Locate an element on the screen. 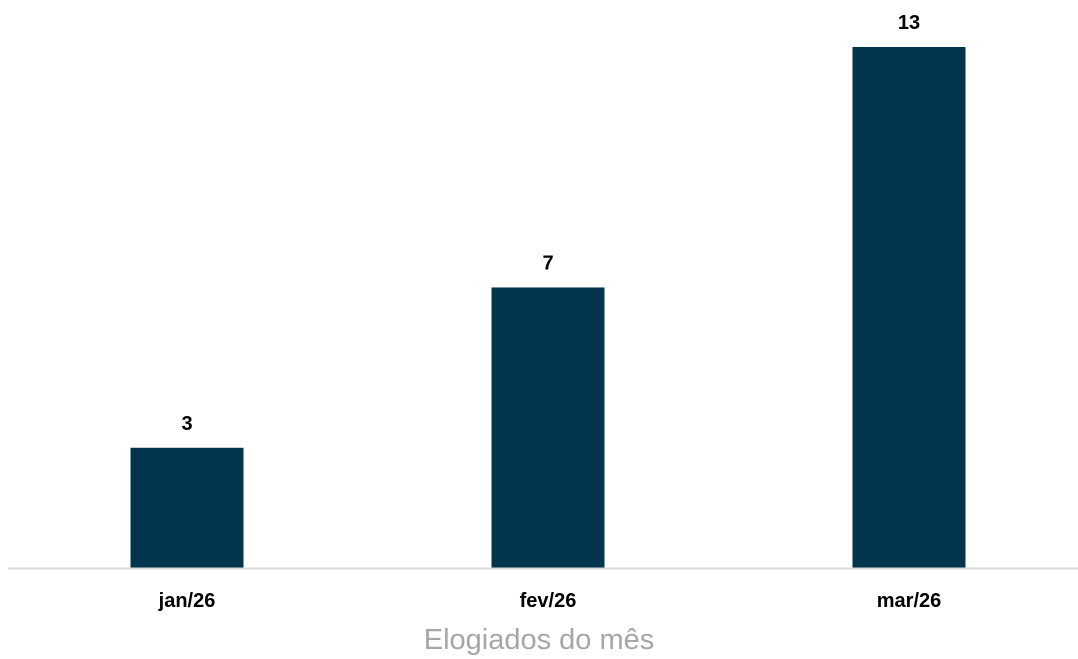  x-tick-label-fev-26: fev/26 is located at coordinates (548, 601).